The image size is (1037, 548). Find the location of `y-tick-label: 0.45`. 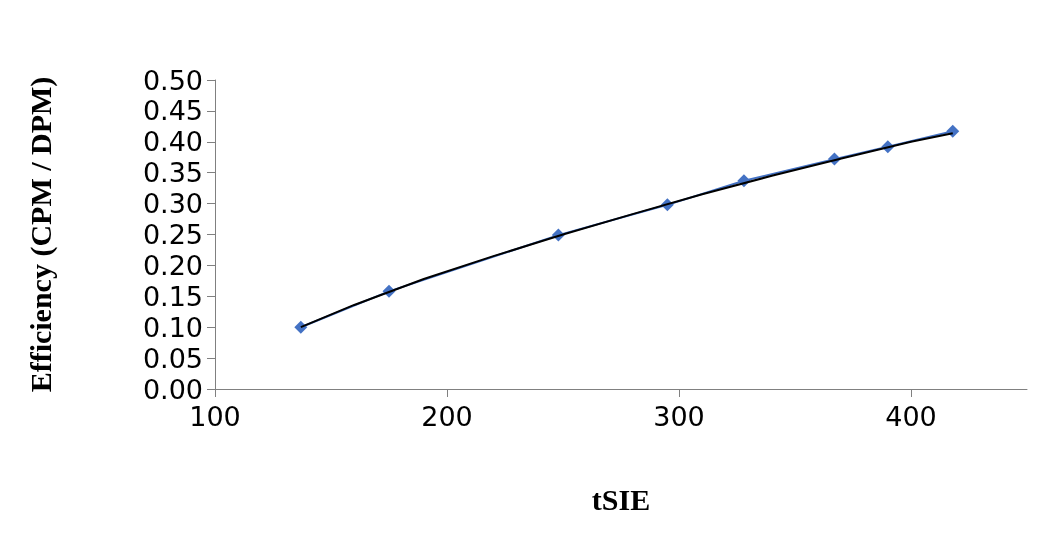

y-tick-label: 0.45 is located at coordinates (172, 111).